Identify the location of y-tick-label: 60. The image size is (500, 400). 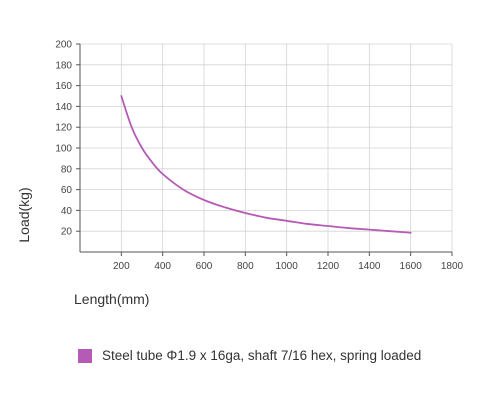
(67, 190).